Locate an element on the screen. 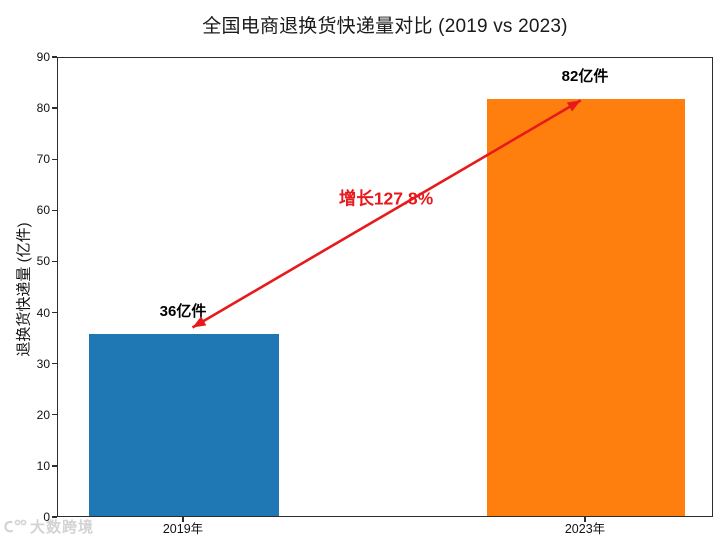 The image size is (721, 542). watermark-logo-icon is located at coordinates (15, 526).